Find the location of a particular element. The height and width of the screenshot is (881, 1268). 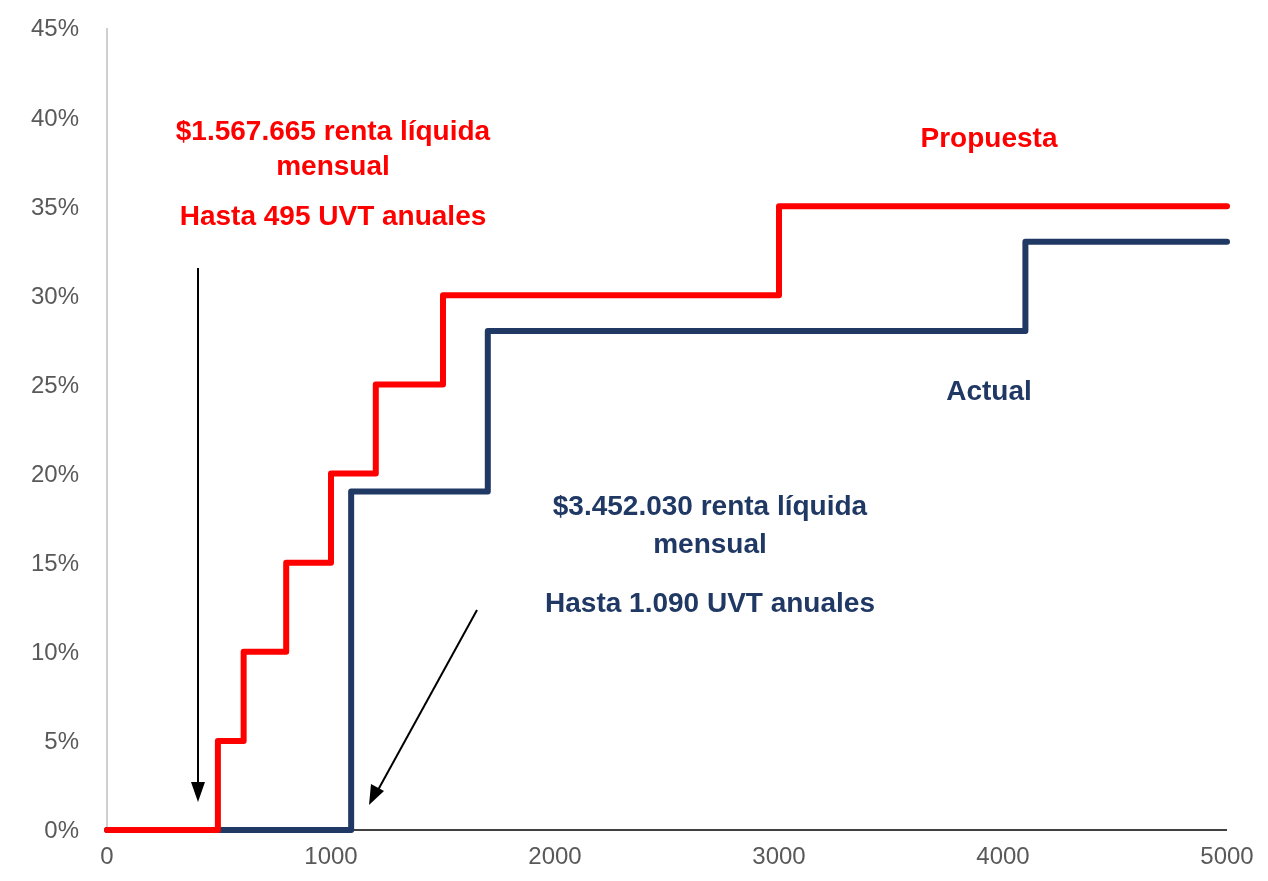

annotation: $3.452.030 renta líquida is located at coordinates (710, 505).